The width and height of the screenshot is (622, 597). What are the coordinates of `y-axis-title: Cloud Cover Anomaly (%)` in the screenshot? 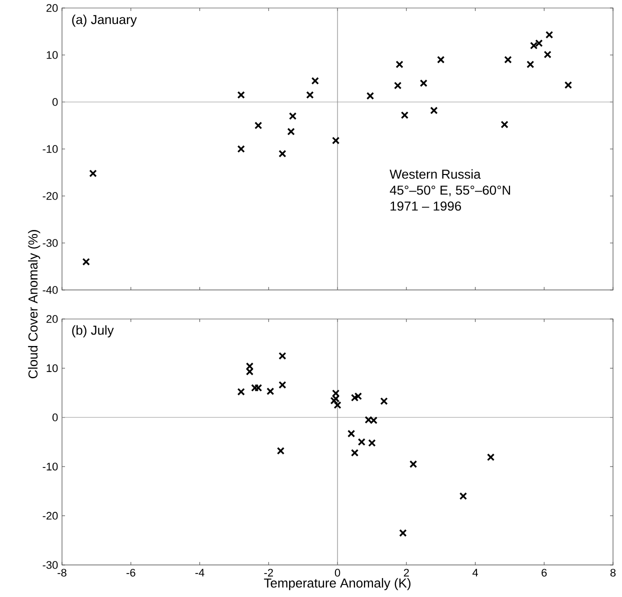 It's located at (34, 304).